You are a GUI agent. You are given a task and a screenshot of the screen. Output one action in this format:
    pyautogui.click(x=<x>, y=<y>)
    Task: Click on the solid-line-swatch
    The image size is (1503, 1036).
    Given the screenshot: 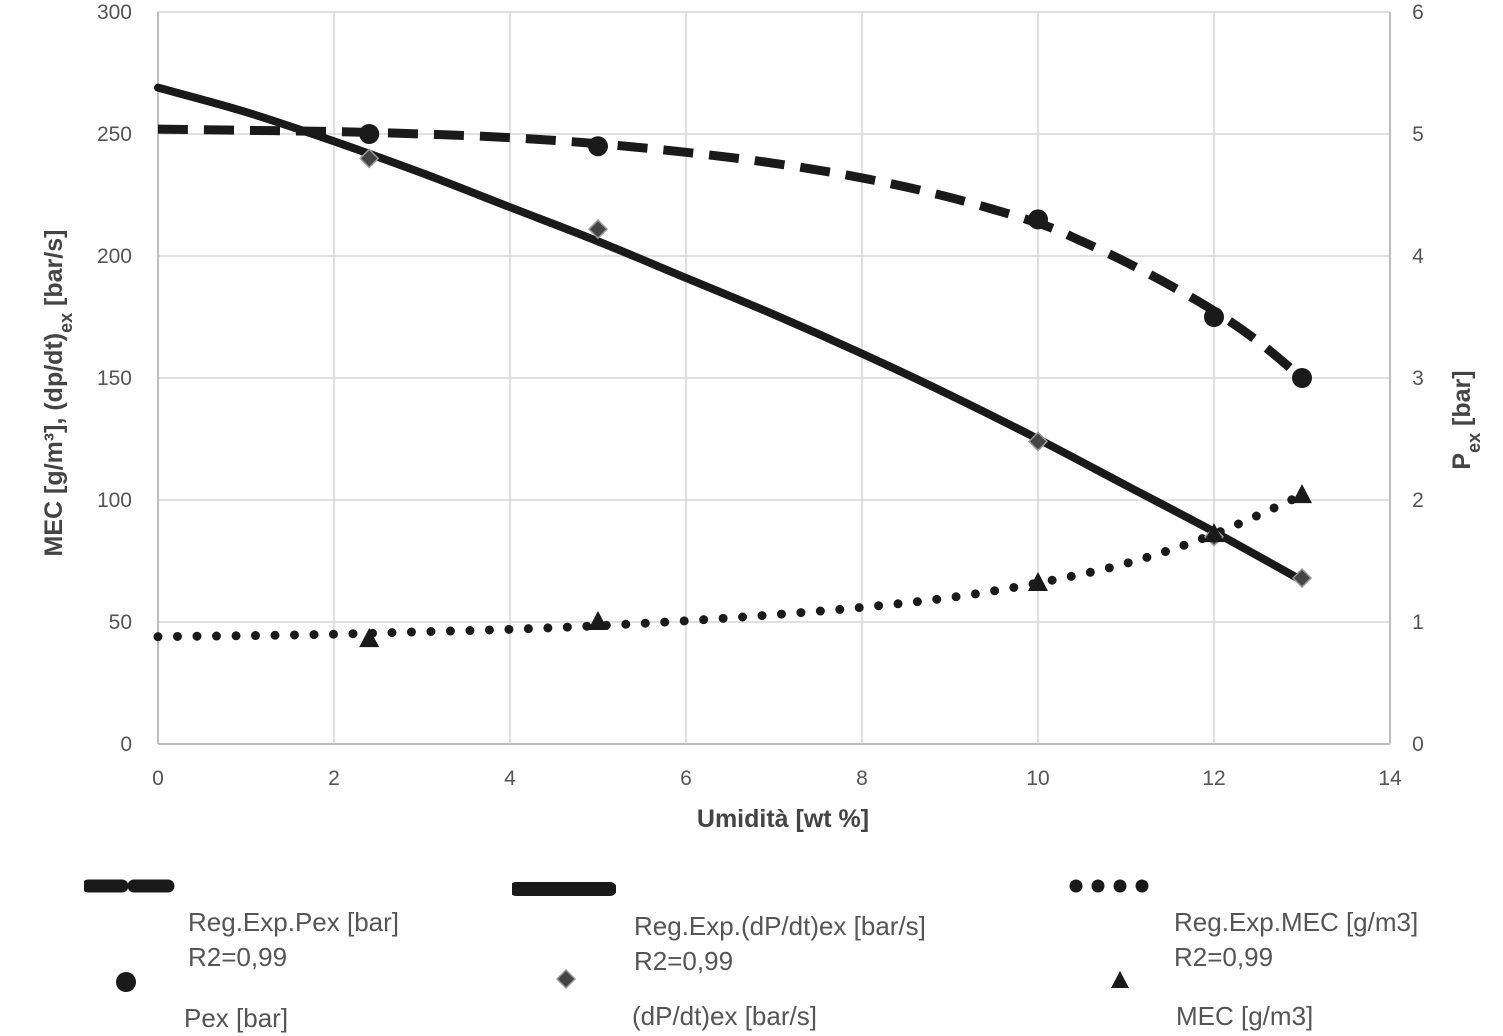 What is the action you would take?
    pyautogui.click(x=564, y=889)
    